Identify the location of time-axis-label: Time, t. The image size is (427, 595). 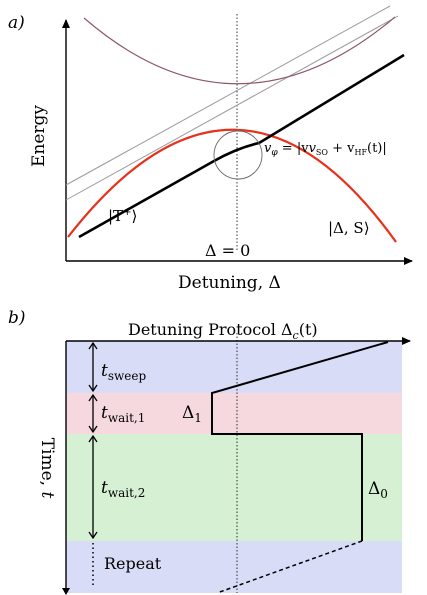
(47, 468).